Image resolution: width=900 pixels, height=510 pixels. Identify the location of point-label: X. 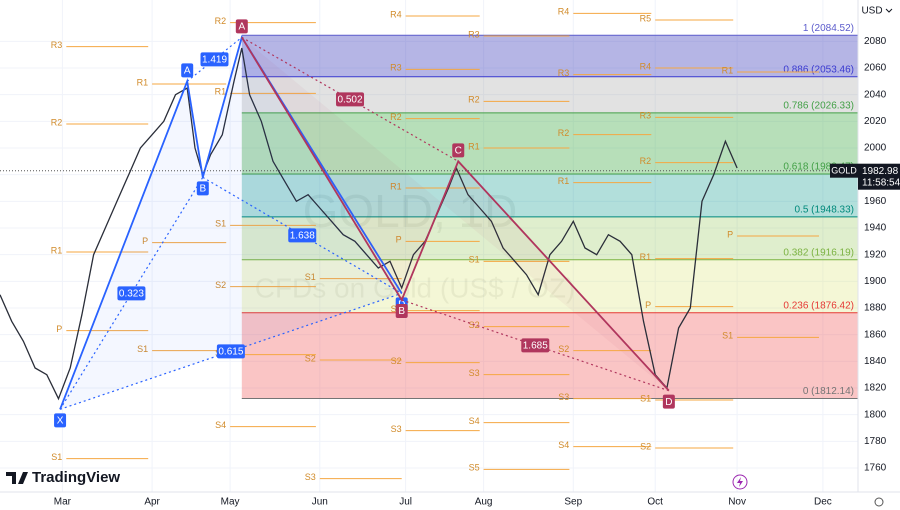
(60, 420).